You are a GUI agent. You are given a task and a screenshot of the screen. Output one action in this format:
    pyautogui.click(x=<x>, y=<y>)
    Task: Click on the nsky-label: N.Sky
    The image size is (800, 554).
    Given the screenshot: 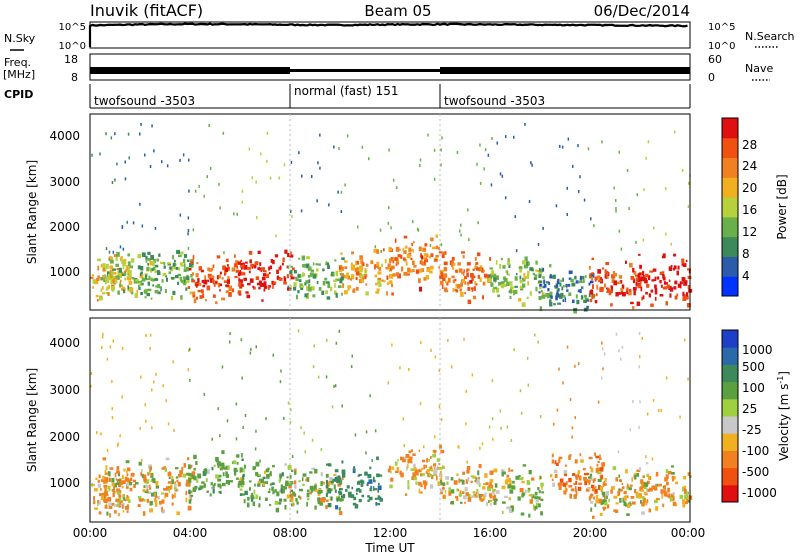 What is the action you would take?
    pyautogui.click(x=20, y=38)
    